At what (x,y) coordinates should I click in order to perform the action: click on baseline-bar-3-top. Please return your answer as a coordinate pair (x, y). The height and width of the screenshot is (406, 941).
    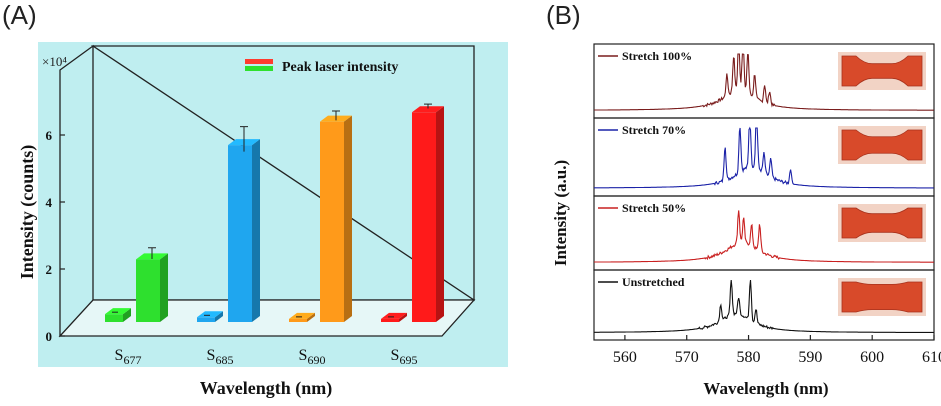
    Looking at the image, I should click on (394, 315).